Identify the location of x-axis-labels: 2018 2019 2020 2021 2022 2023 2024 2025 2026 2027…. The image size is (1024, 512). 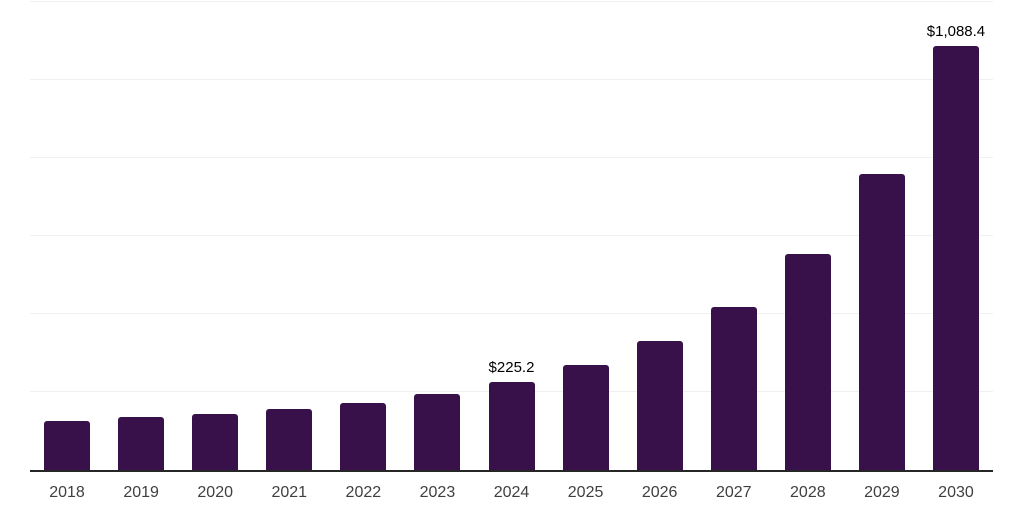
(511, 493).